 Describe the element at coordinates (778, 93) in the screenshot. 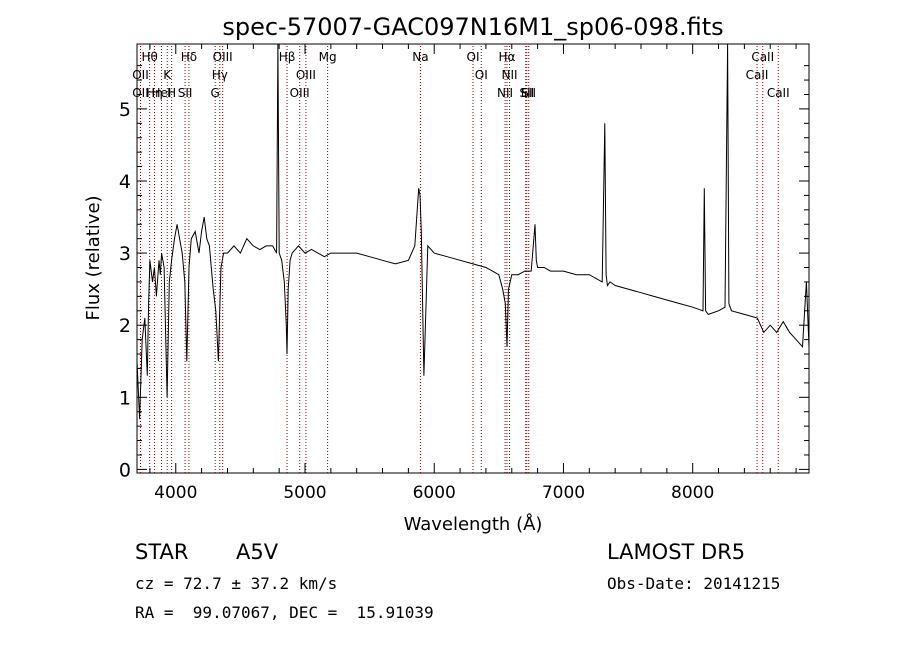

I see `line-label-27: CaII` at that location.